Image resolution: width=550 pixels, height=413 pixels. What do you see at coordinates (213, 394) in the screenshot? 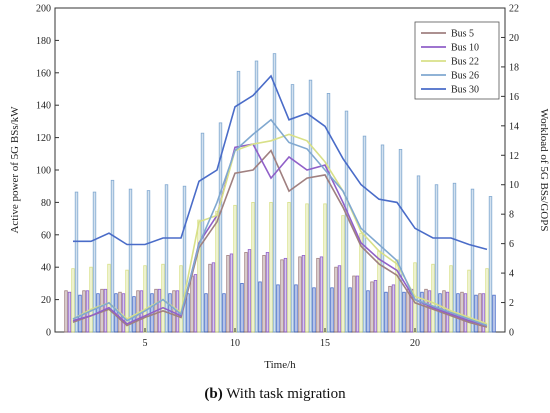
I see `caption-letter: (b)` at bounding box center [213, 394].